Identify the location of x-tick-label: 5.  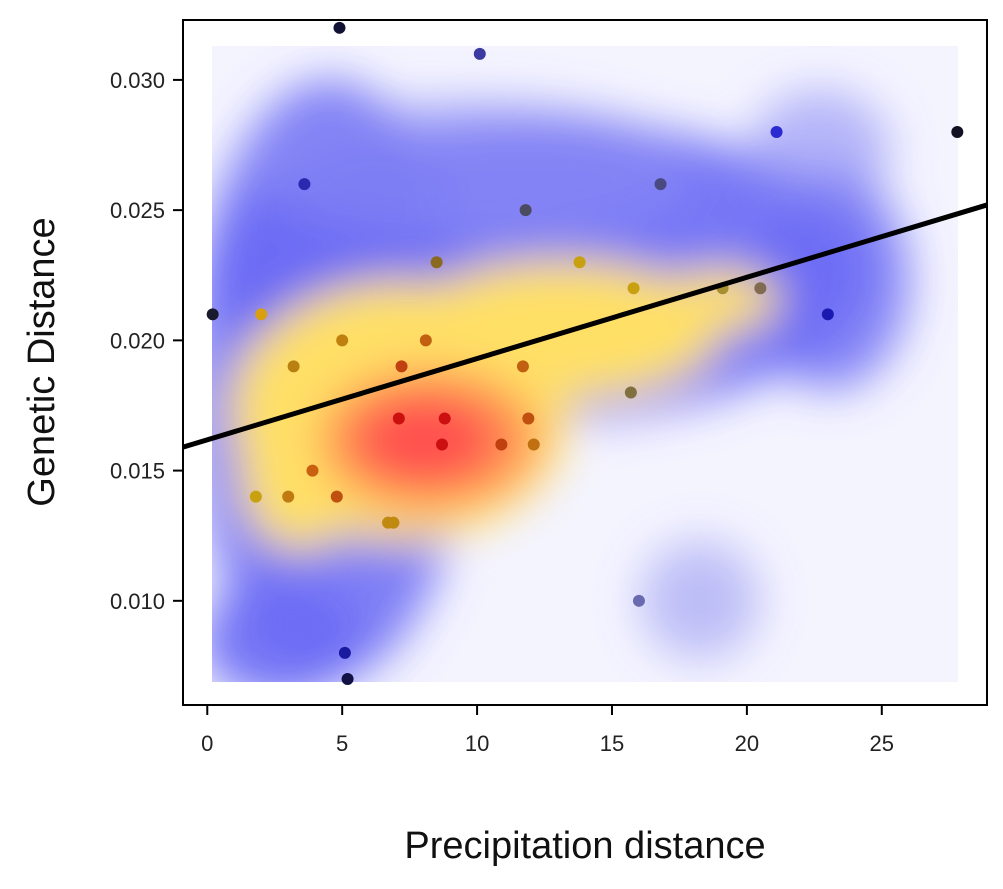
(342, 743).